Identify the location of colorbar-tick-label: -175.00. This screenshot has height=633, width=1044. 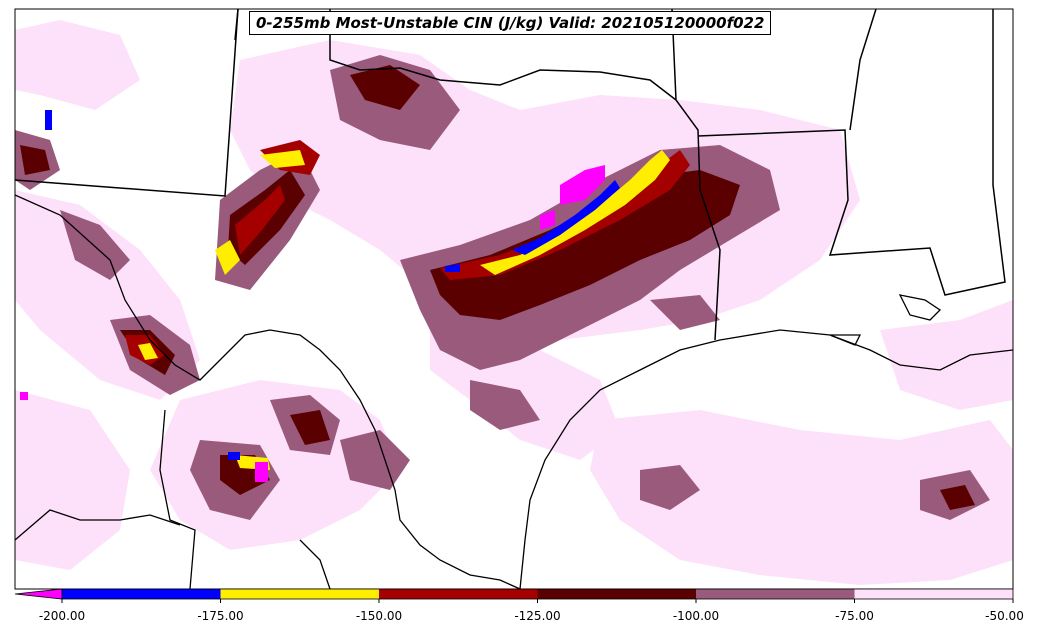
(220, 616).